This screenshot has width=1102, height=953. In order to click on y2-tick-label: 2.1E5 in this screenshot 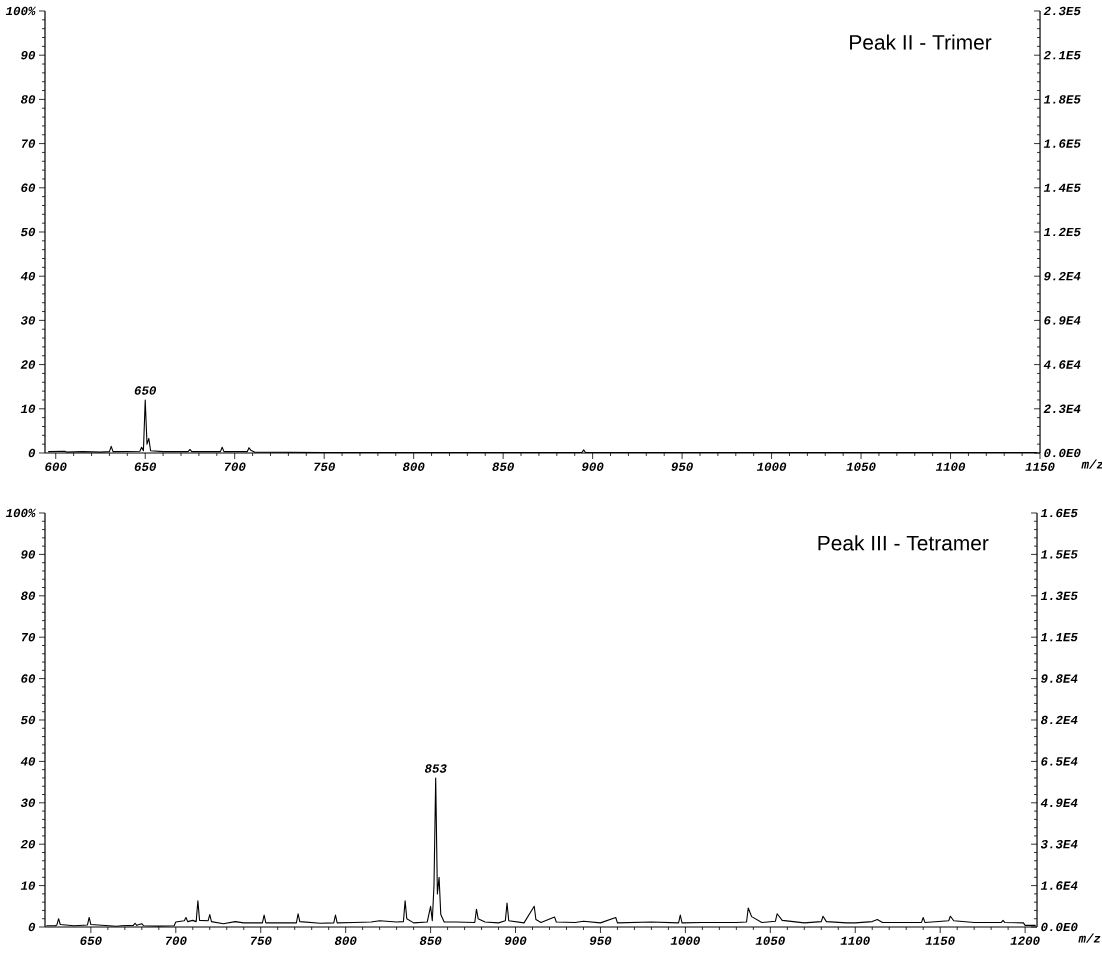, I will do `click(1062, 55)`.